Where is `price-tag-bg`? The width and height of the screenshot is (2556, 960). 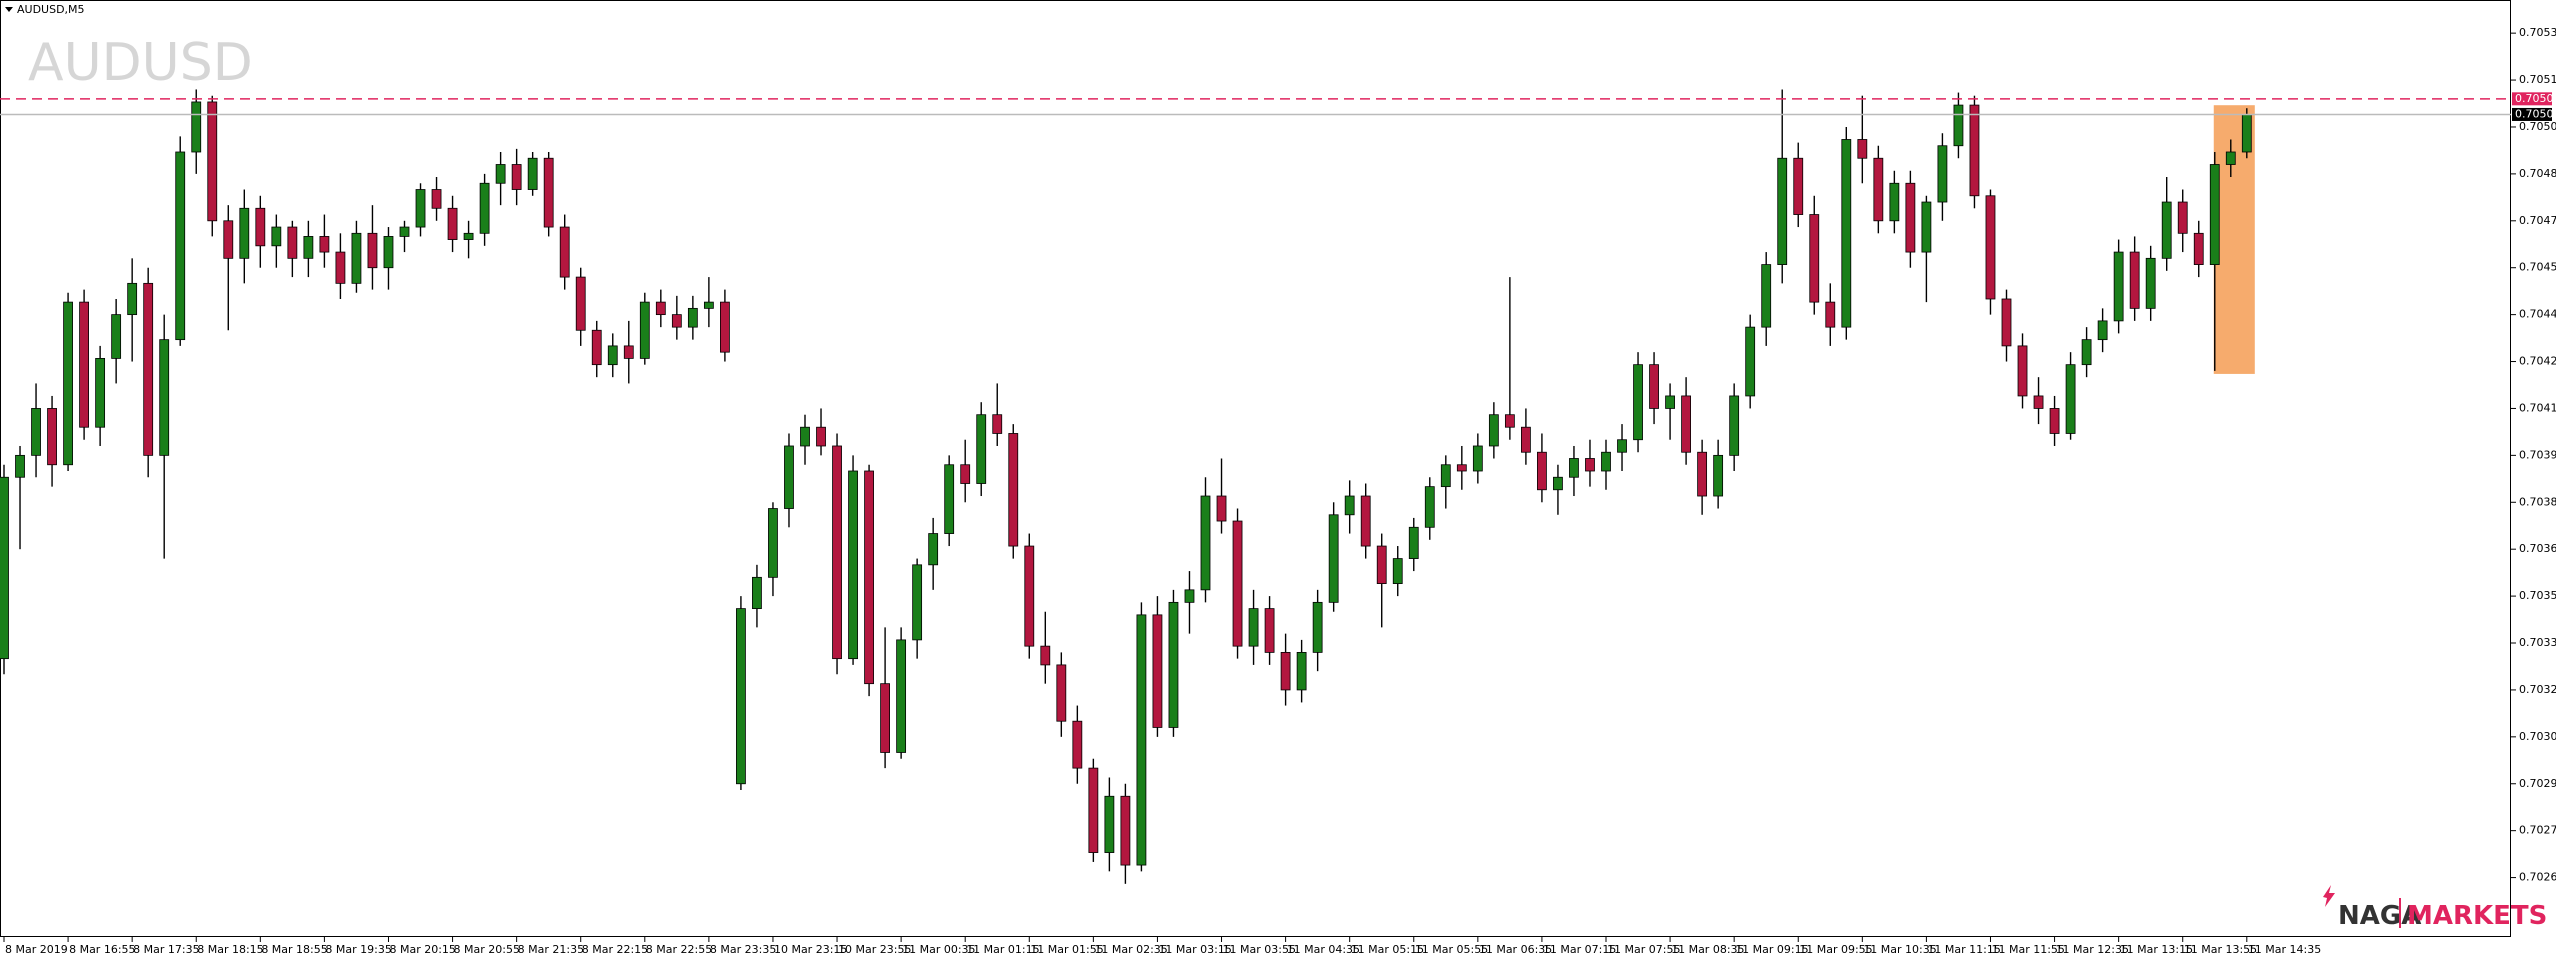 price-tag-bg is located at coordinates (2532, 114).